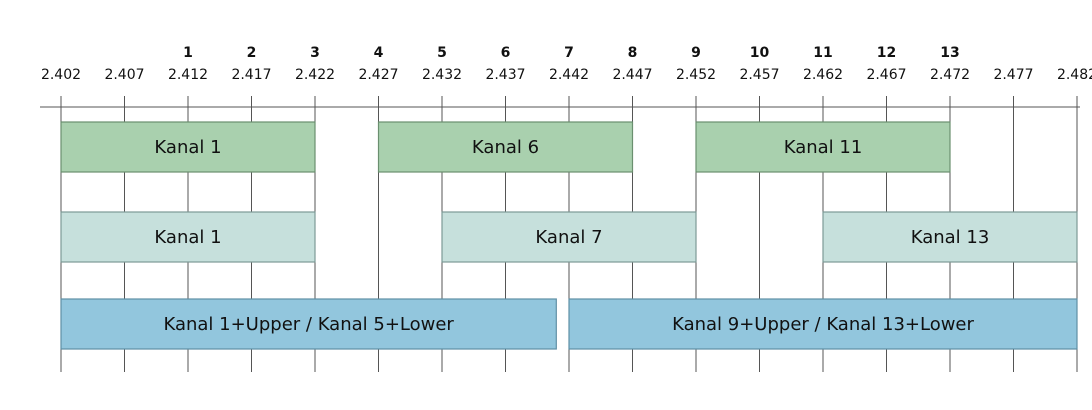  Describe the element at coordinates (506, 53) in the screenshot. I see `channel-number: 6` at that location.